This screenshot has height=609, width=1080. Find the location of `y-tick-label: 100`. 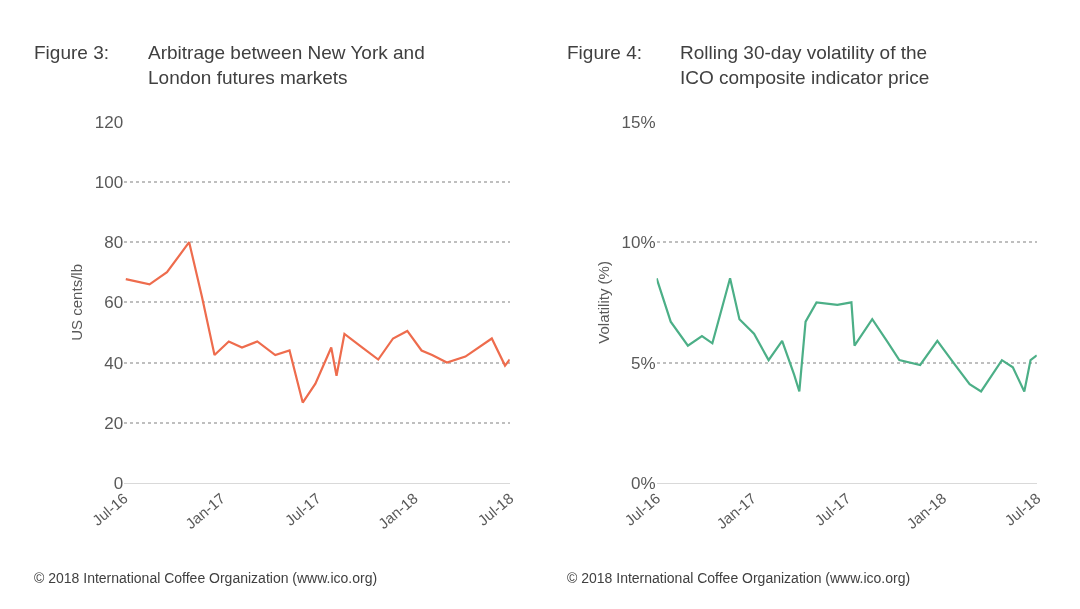

y-tick-label: 100 is located at coordinates (109, 182).